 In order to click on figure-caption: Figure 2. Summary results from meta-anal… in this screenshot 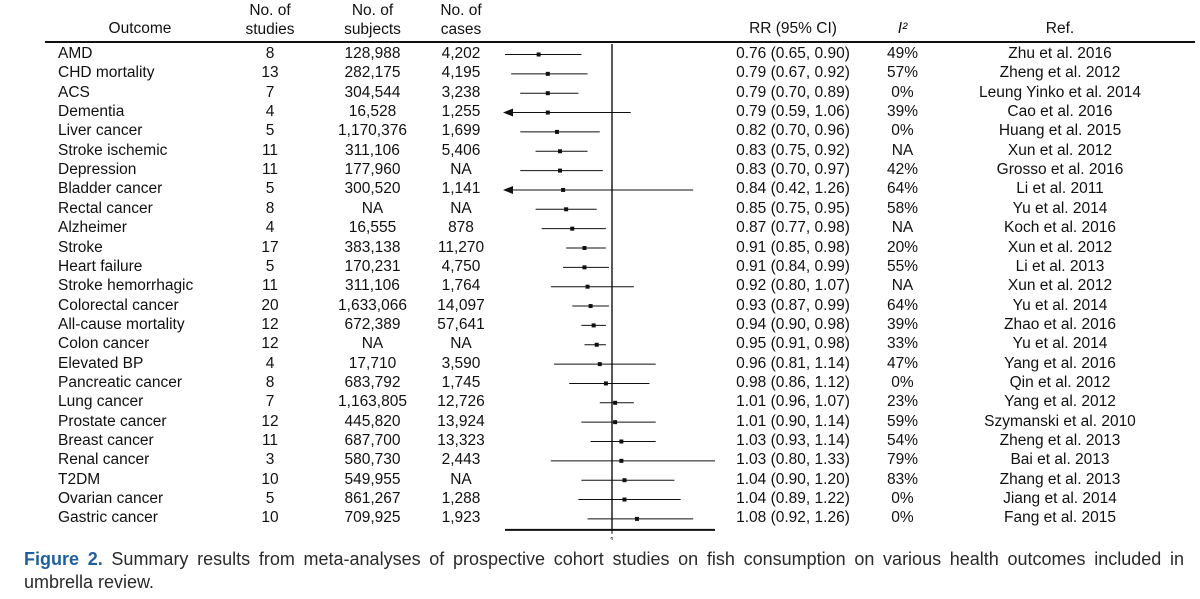, I will do `click(604, 571)`.